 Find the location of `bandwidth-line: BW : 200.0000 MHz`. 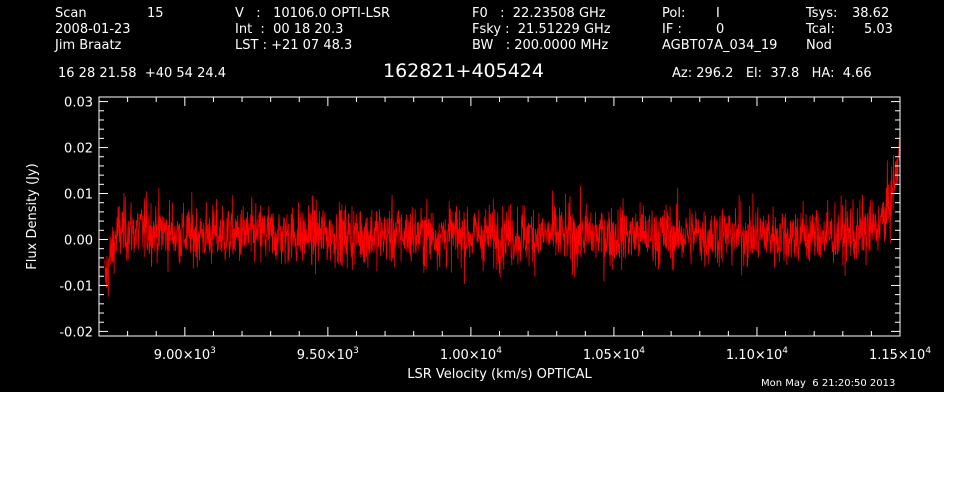

bandwidth-line: BW : 200.0000 MHz is located at coordinates (540, 45).